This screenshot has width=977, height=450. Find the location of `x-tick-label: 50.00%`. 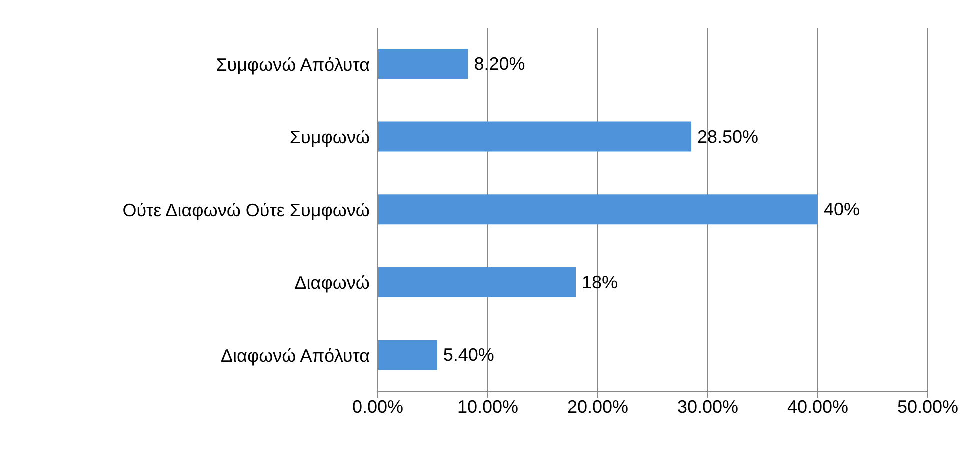

x-tick-label: 50.00% is located at coordinates (928, 406).